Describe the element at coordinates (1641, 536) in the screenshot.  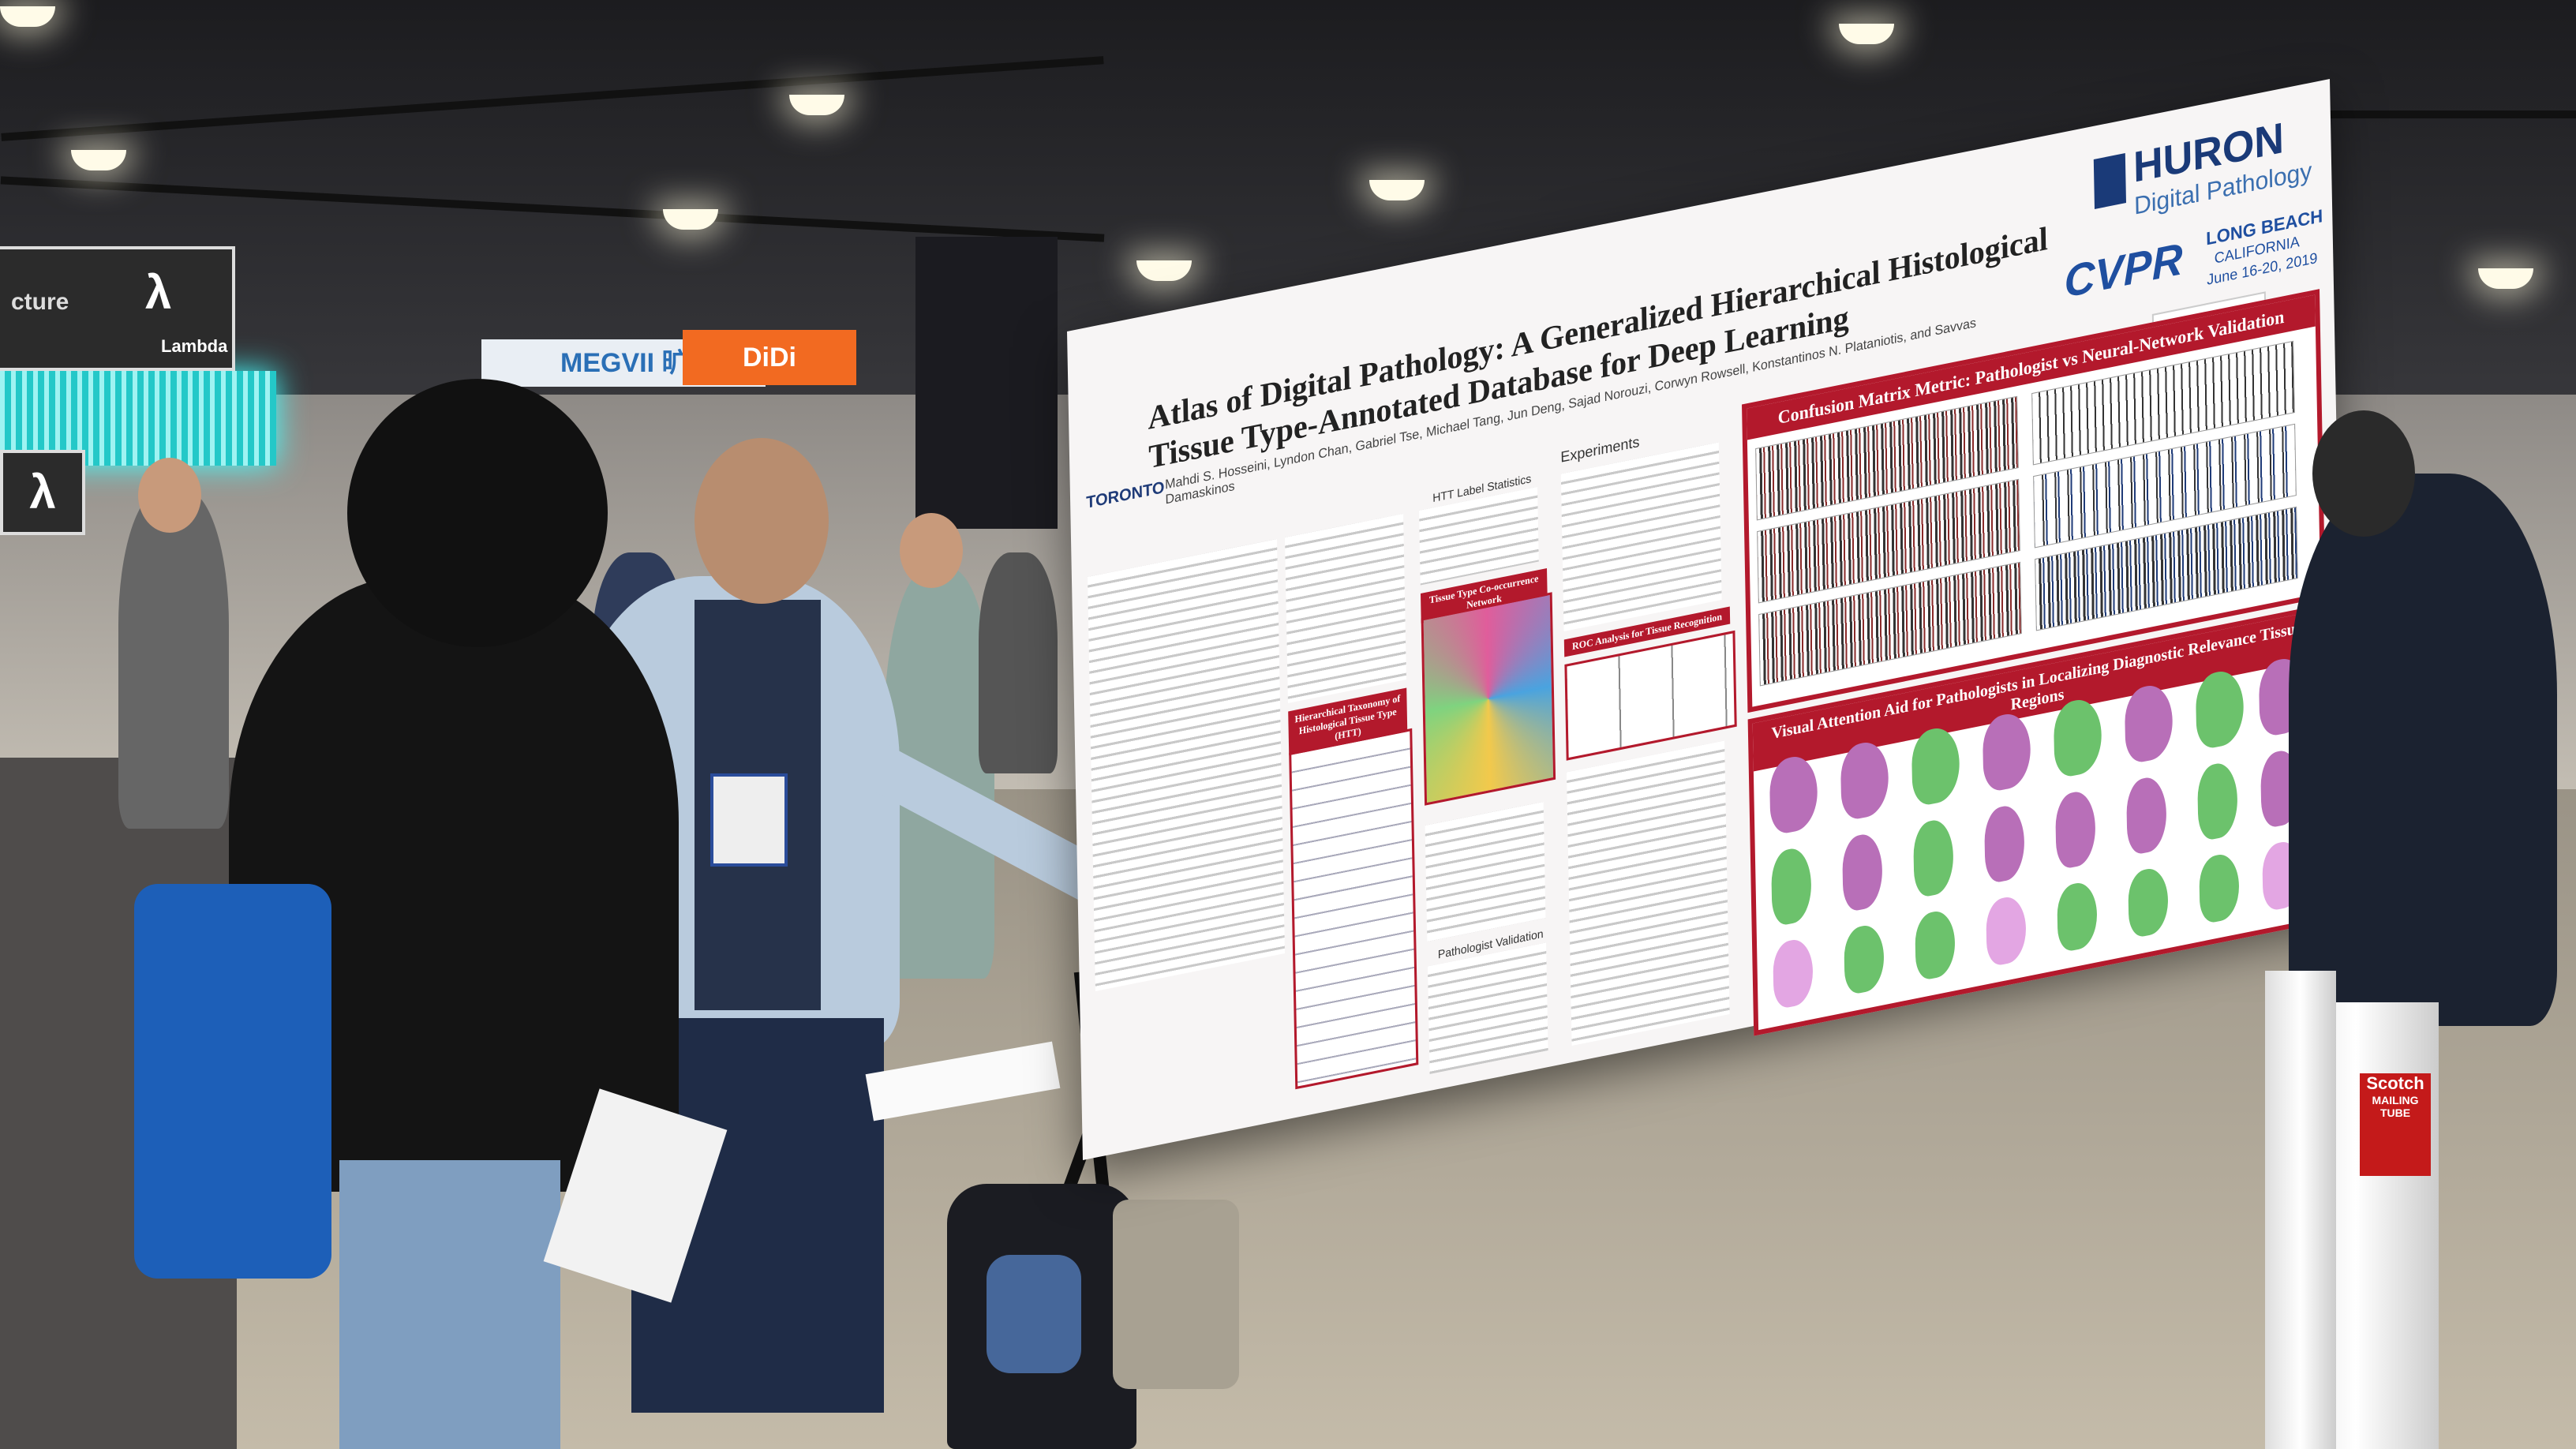
I see `experiments-text` at that location.